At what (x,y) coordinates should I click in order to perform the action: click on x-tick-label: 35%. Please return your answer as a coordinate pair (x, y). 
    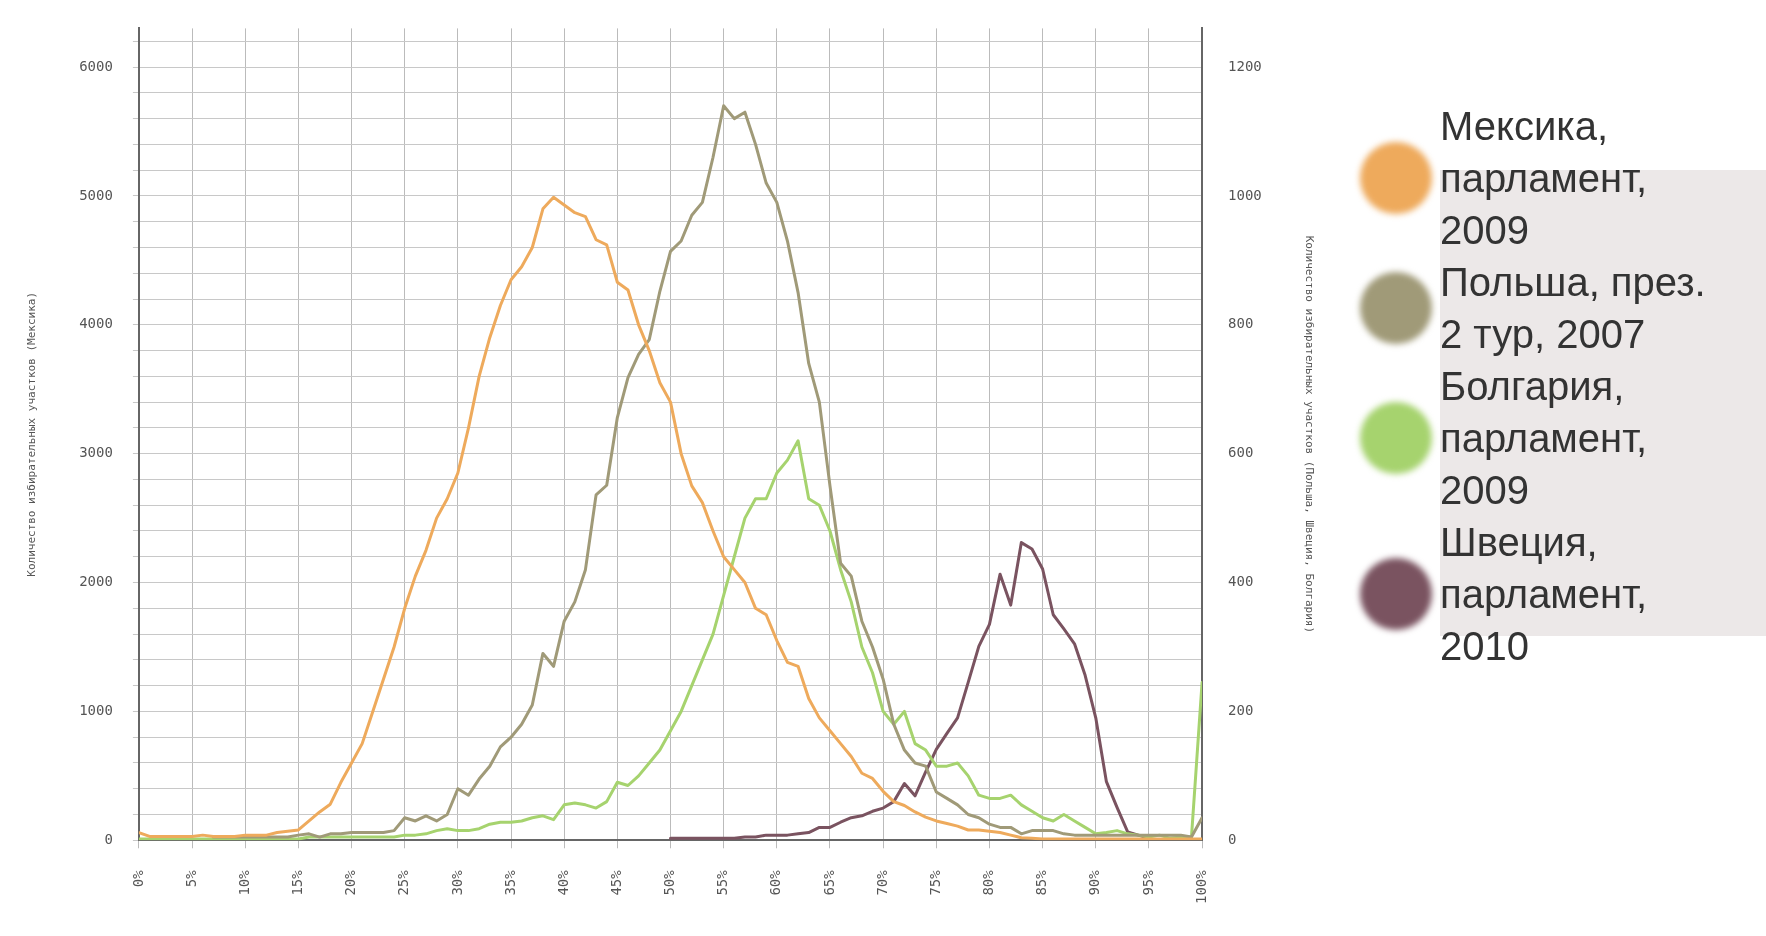
    Looking at the image, I should click on (509, 882).